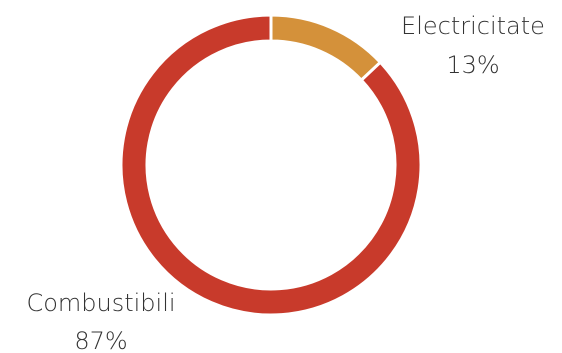  Describe the element at coordinates (472, 65) in the screenshot. I see `slice-percent-electricitate: 13%` at that location.